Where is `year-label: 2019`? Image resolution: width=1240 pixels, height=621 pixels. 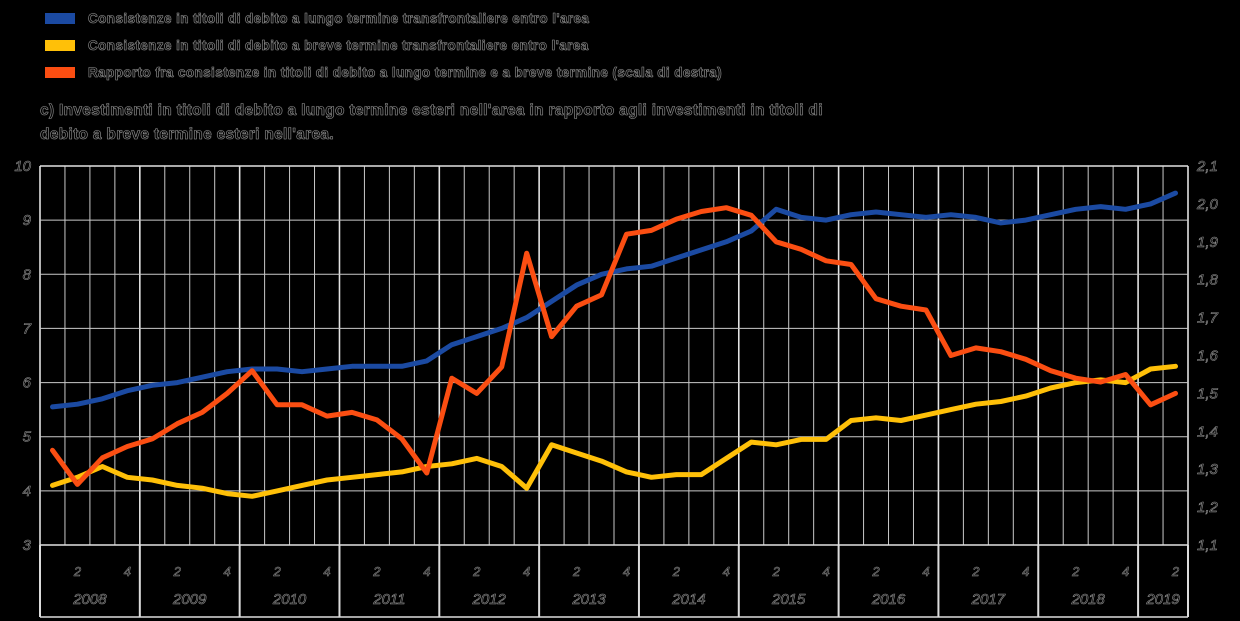
year-label: 2019 is located at coordinates (1162, 599).